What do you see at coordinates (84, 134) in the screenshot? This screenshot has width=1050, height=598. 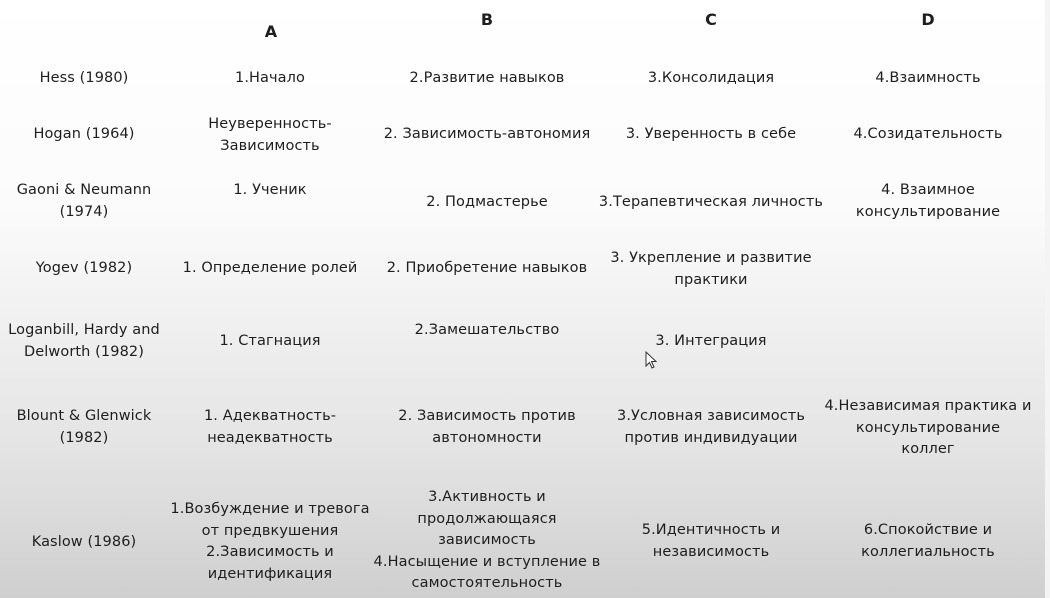 I see `author-cell: Hogan (1964)` at bounding box center [84, 134].